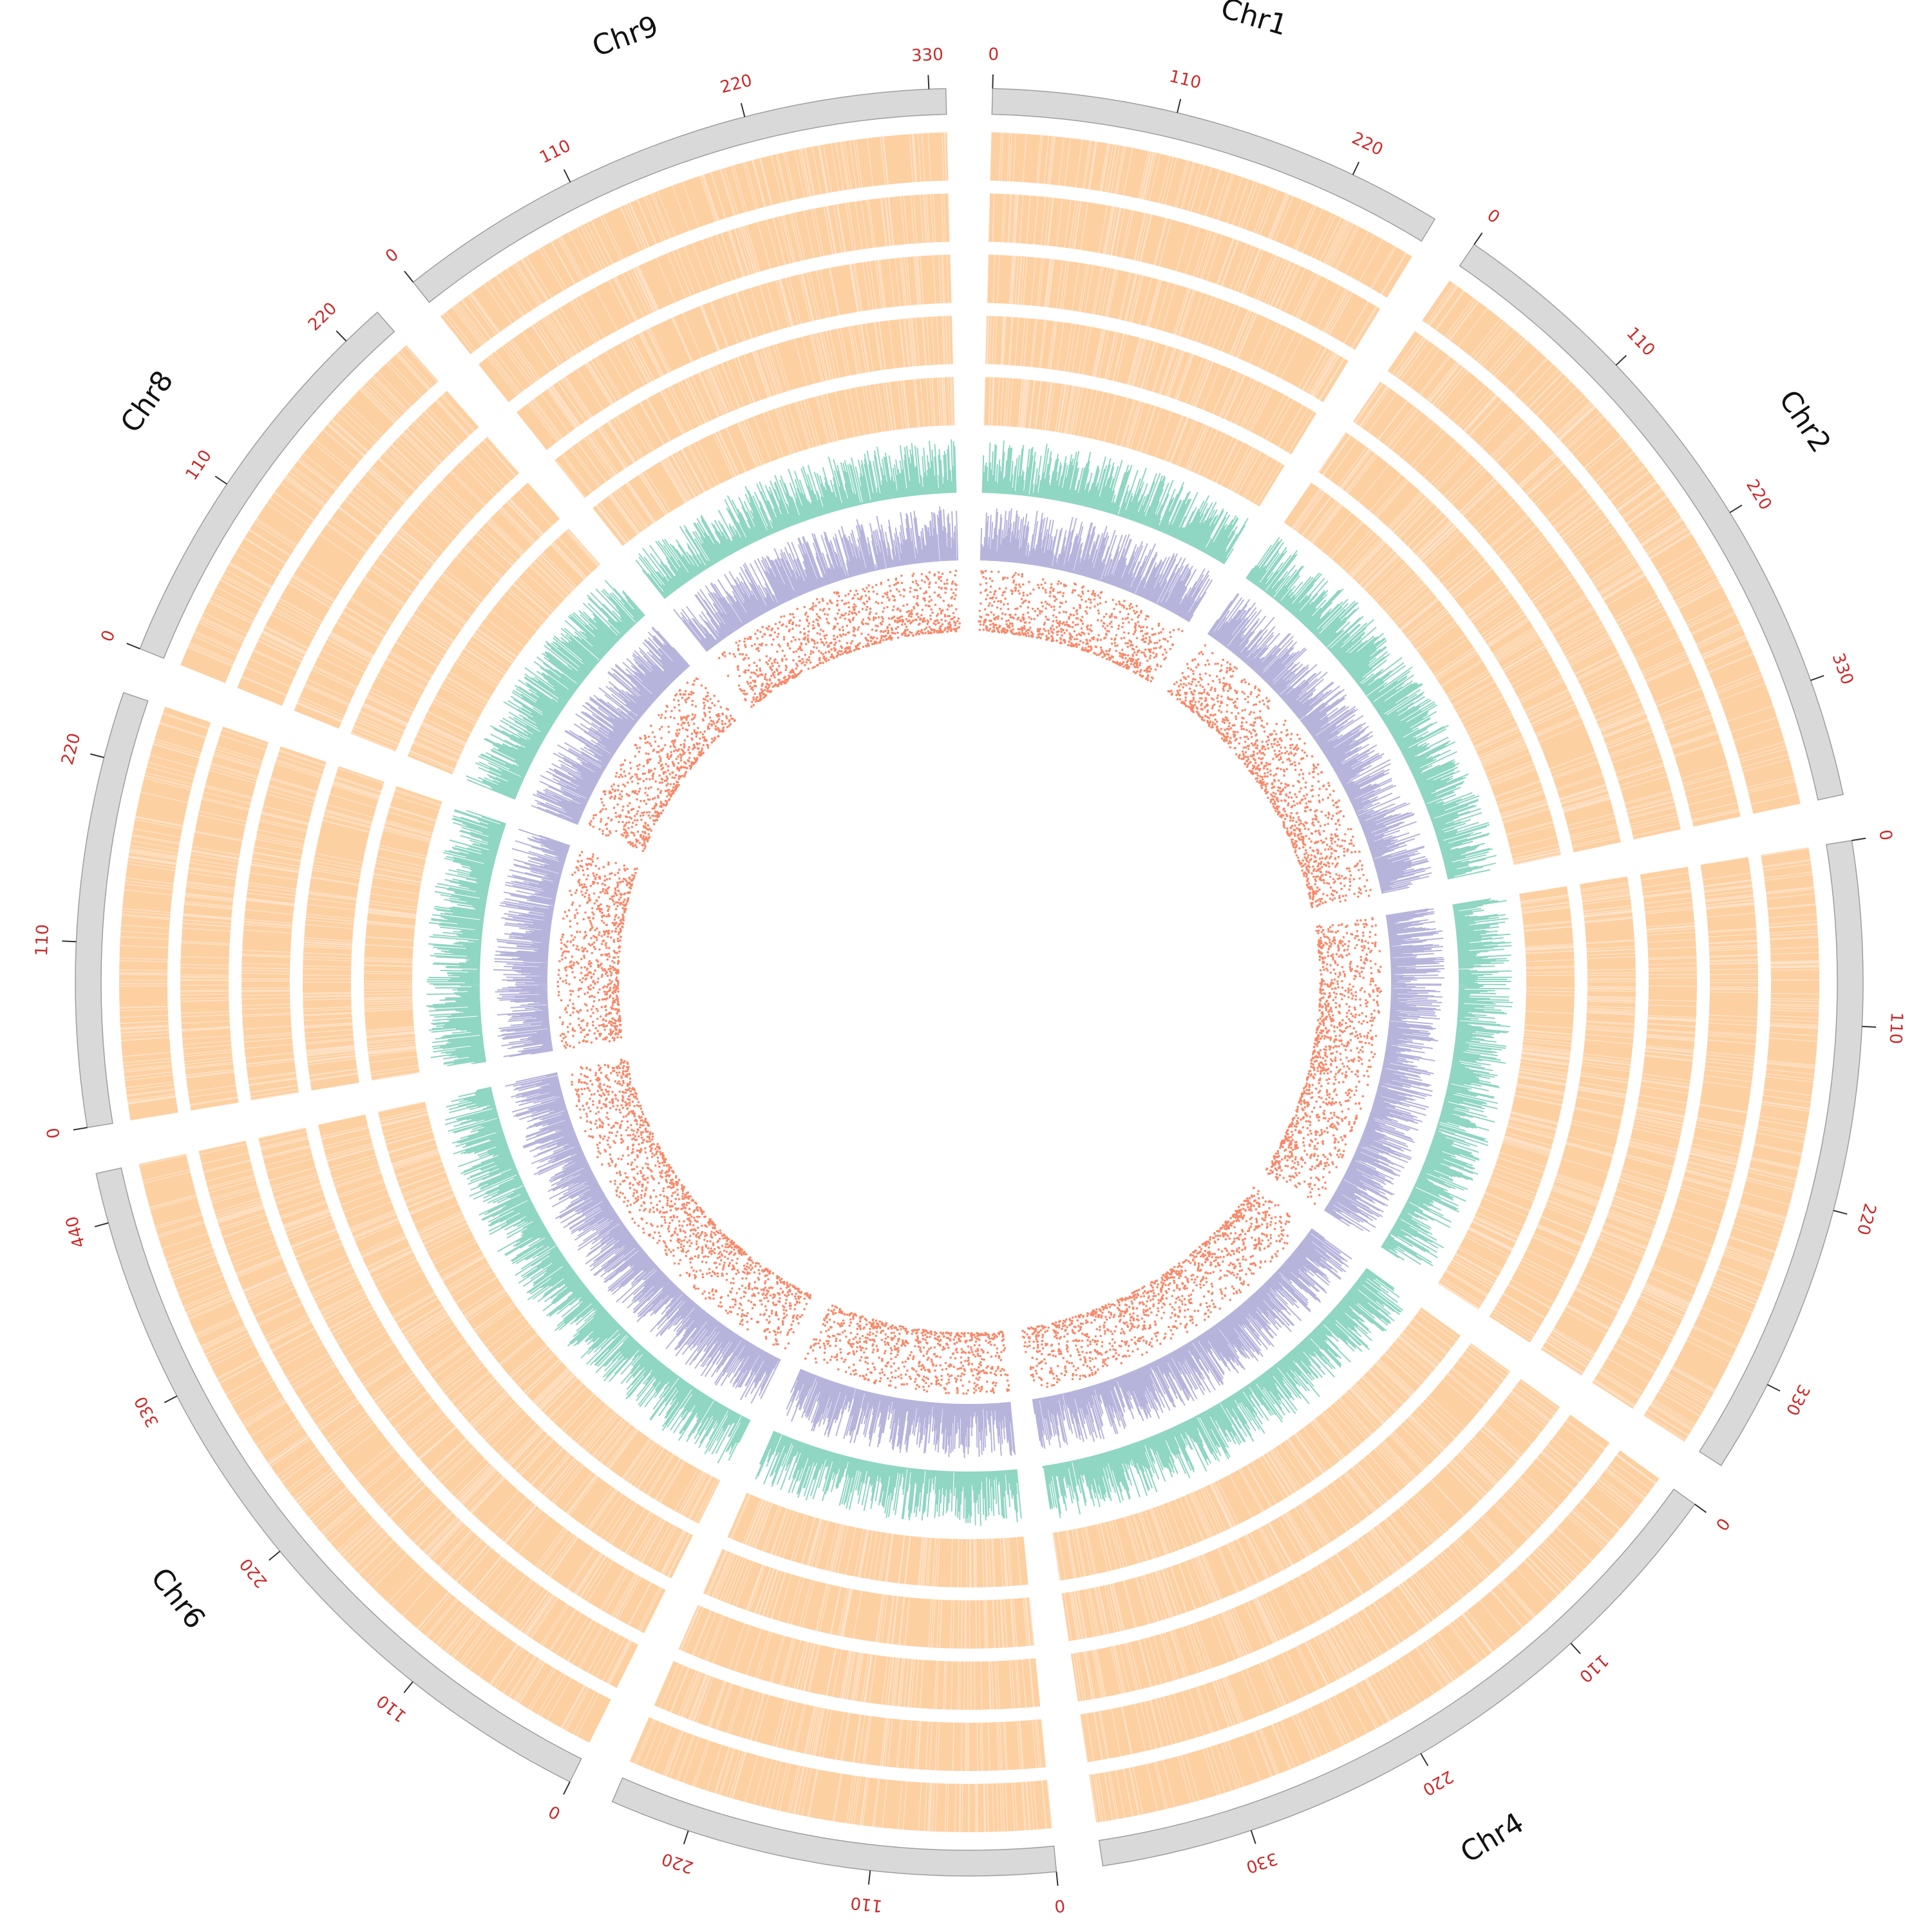 Image resolution: width=1932 pixels, height=1932 pixels. I want to click on tick-label-chr7-110: 110, so click(42, 940).